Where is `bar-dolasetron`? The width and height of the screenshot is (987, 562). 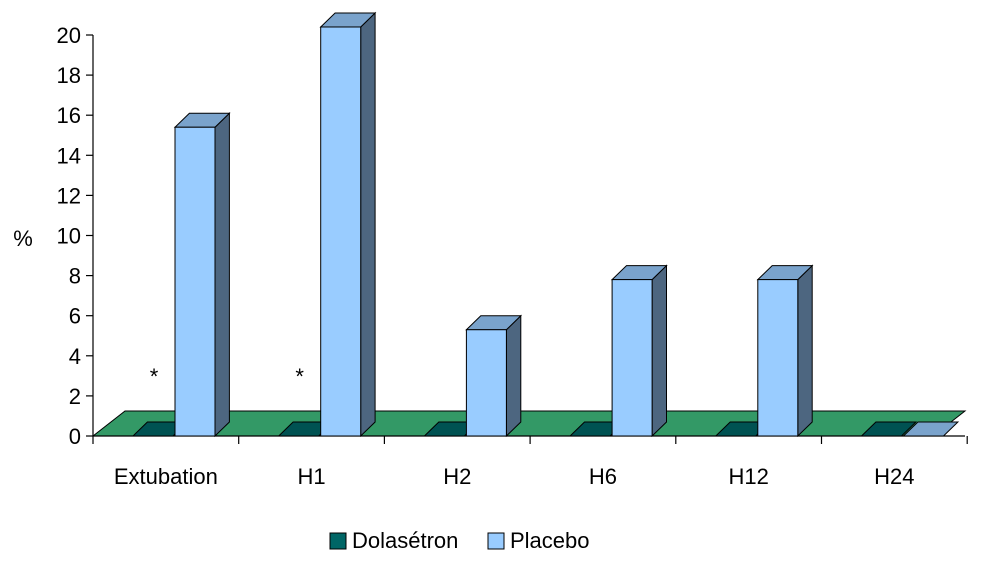 bar-dolasetron is located at coordinates (889, 429).